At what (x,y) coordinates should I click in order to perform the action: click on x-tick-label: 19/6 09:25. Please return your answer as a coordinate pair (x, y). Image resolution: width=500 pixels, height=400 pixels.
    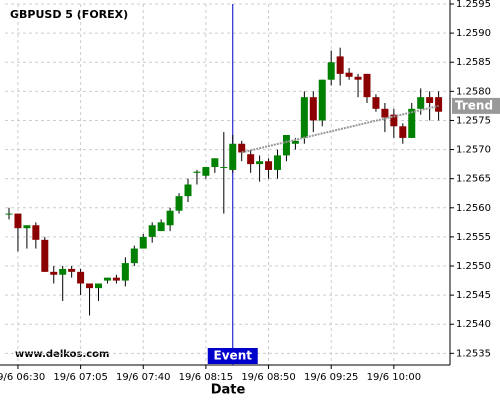
    Looking at the image, I should click on (331, 377).